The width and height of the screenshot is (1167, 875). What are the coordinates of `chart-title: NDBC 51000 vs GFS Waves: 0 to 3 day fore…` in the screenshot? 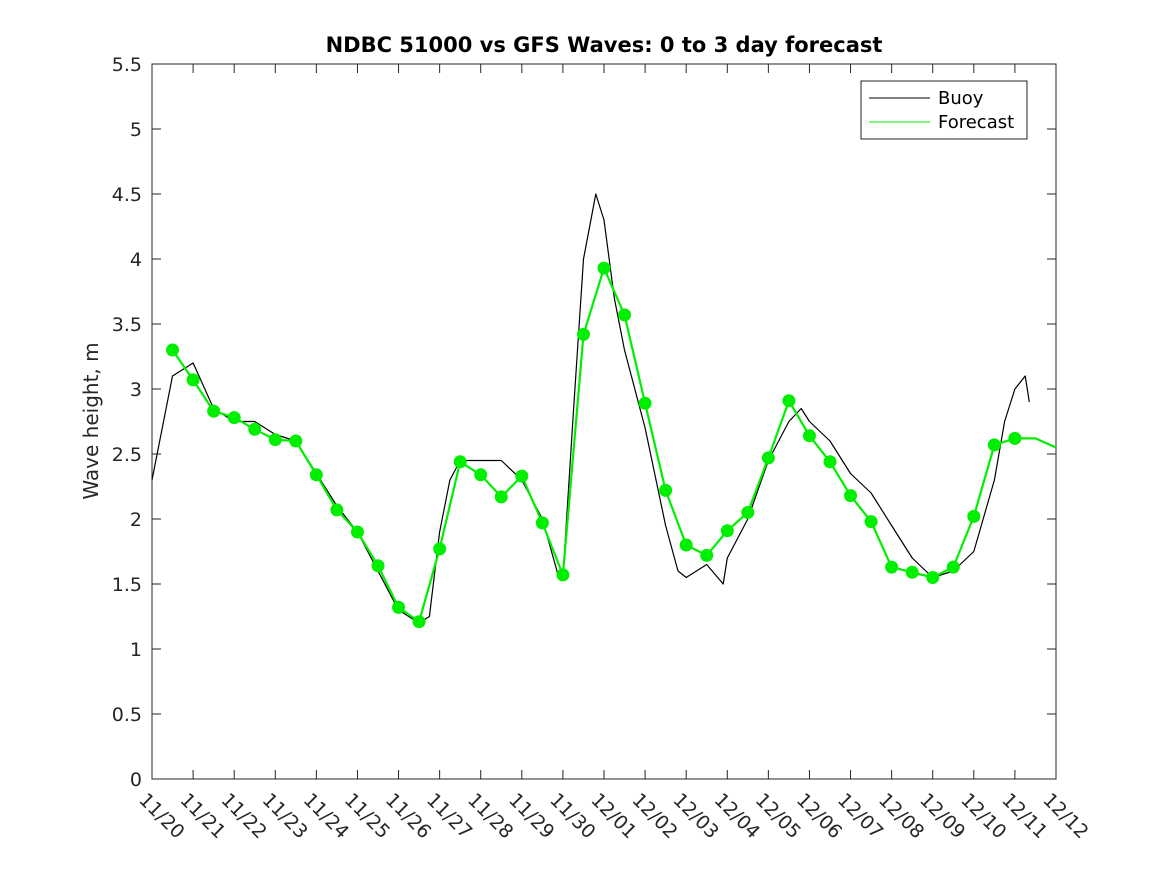 It's located at (604, 45).